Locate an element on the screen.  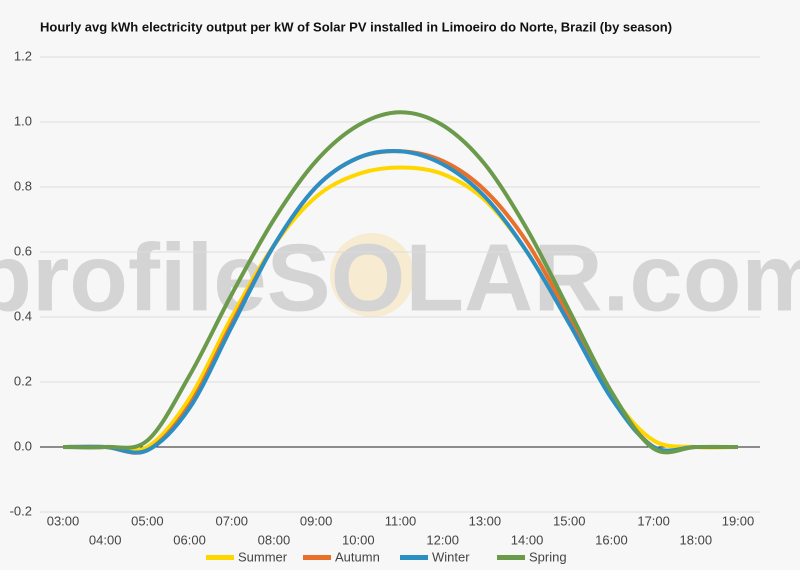
y-tick-label: 0.0 is located at coordinates (23, 445).